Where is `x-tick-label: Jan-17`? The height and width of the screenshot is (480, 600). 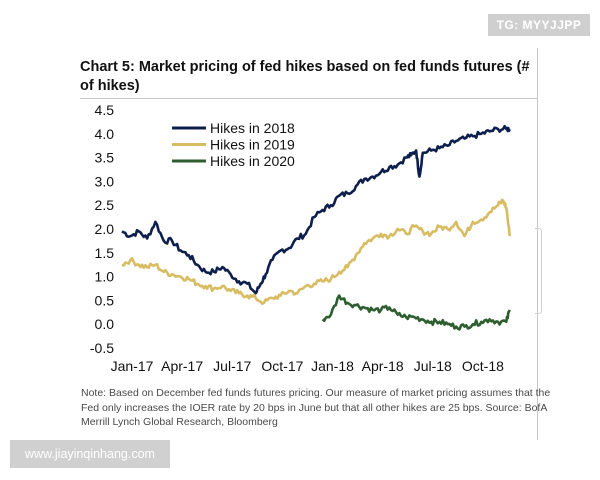 x-tick-label: Jan-17 is located at coordinates (132, 366).